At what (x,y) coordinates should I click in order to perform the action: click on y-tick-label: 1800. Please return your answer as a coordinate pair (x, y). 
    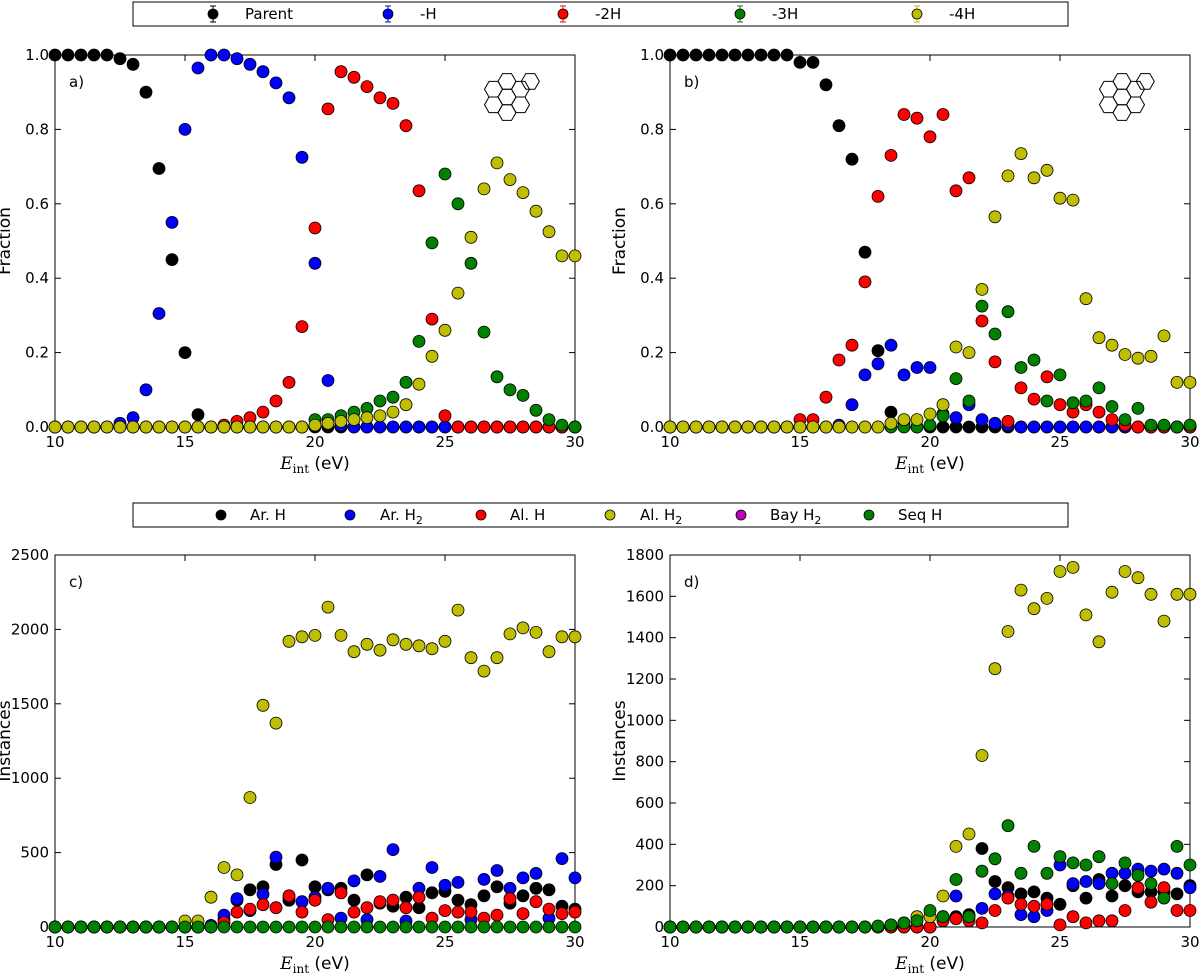
    Looking at the image, I should click on (645, 555).